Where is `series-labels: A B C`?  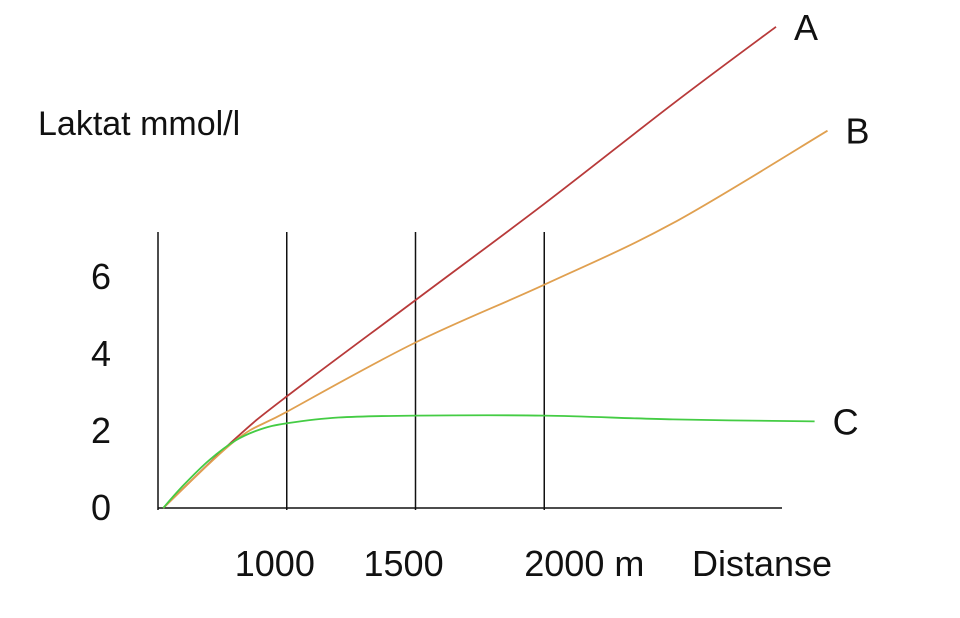
series-labels: A B C is located at coordinates (832, 225).